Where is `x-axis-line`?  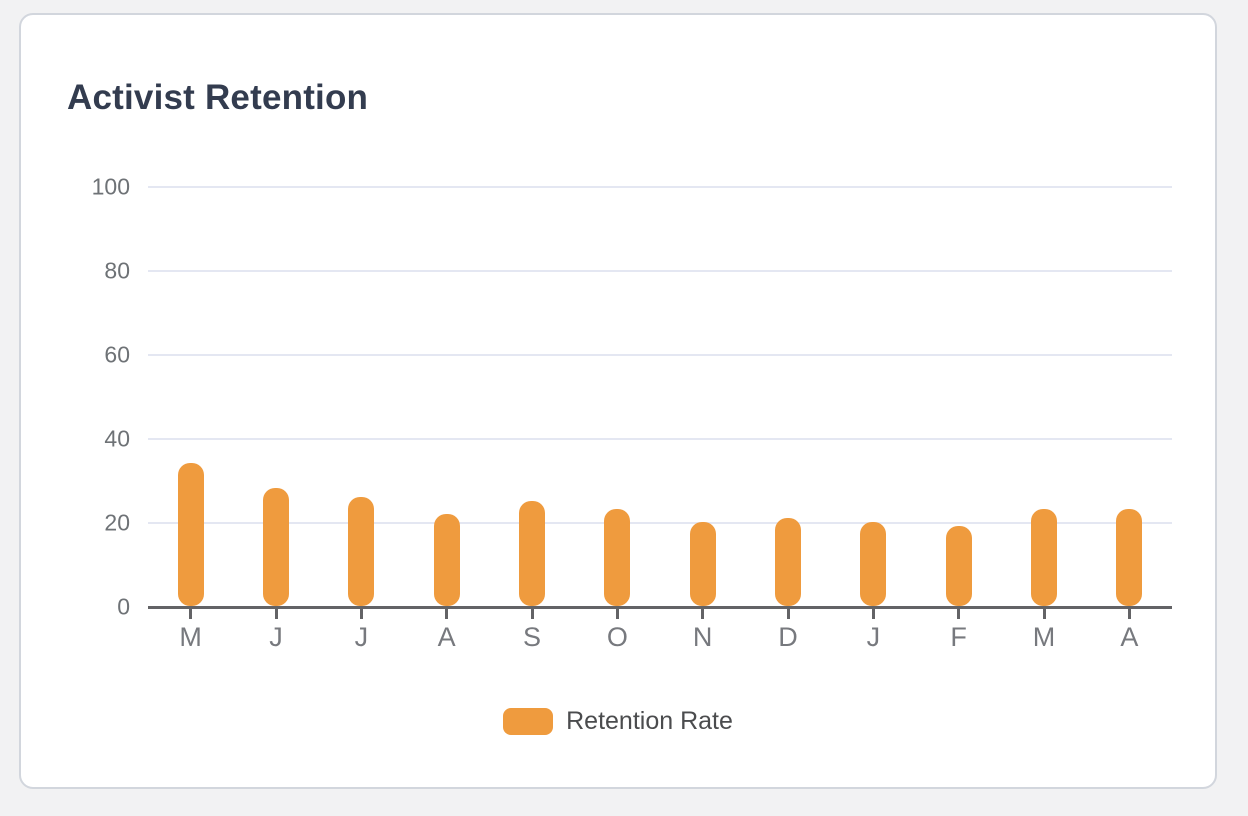
x-axis-line is located at coordinates (660, 607).